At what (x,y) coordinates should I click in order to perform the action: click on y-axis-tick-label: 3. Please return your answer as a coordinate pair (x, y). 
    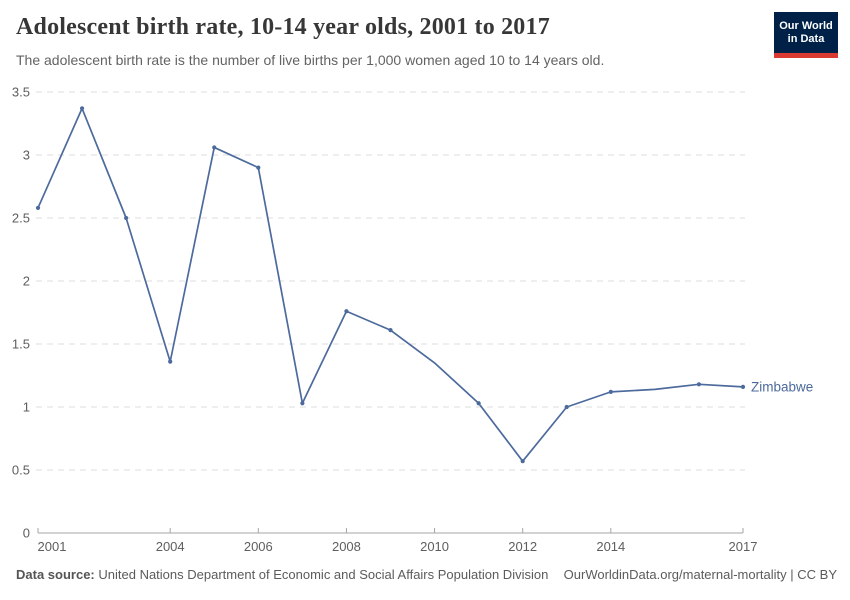
    Looking at the image, I should click on (26, 155).